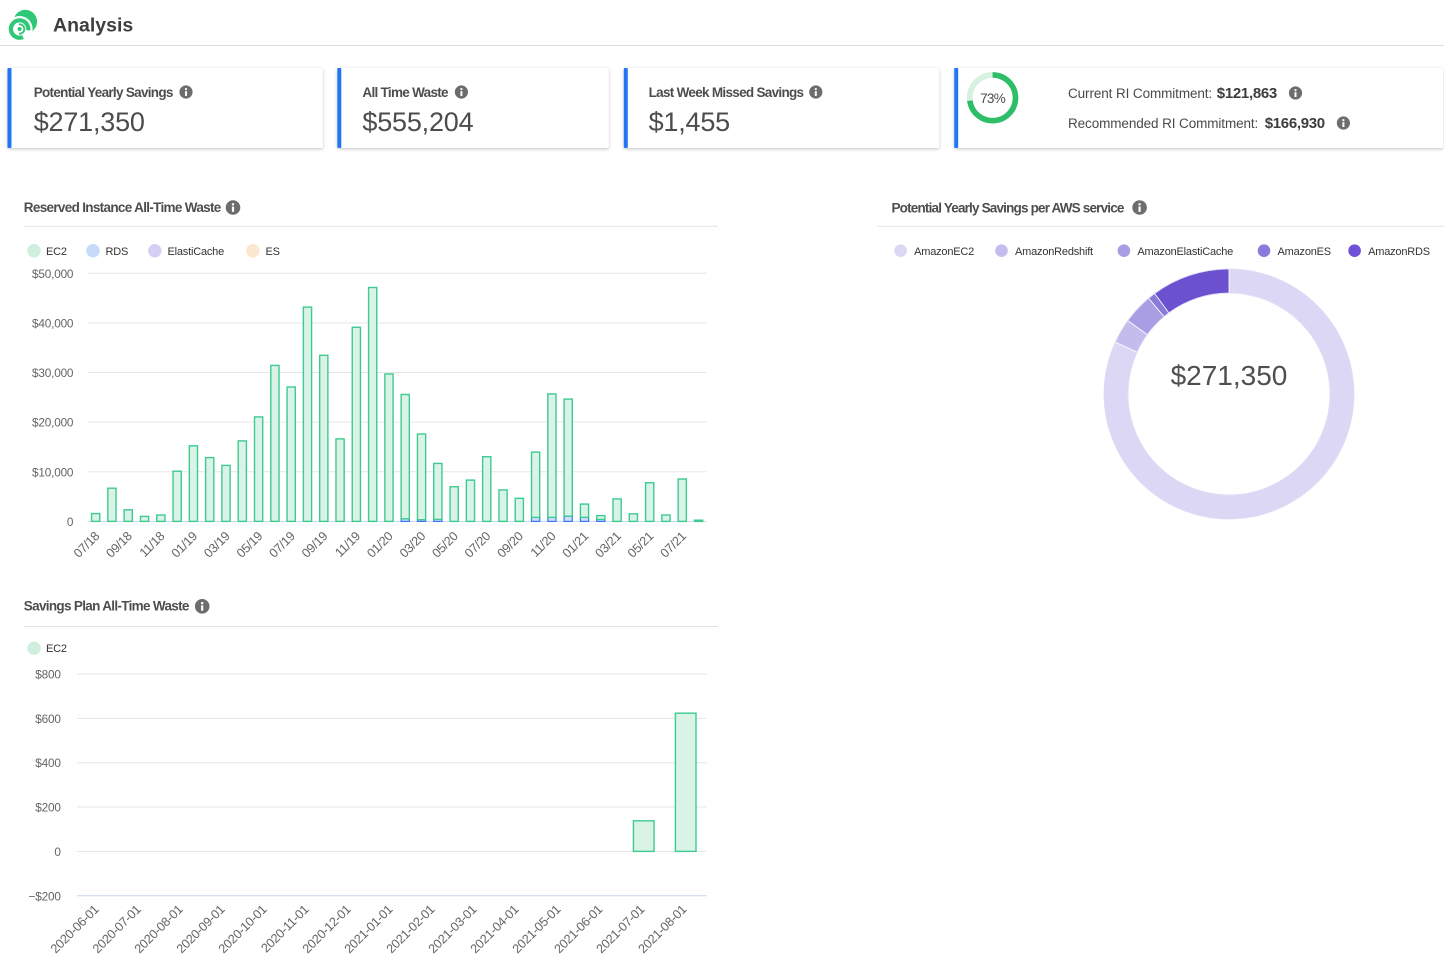  What do you see at coordinates (726, 92) in the screenshot?
I see `svg-text: Last Week Missed Savings` at bounding box center [726, 92].